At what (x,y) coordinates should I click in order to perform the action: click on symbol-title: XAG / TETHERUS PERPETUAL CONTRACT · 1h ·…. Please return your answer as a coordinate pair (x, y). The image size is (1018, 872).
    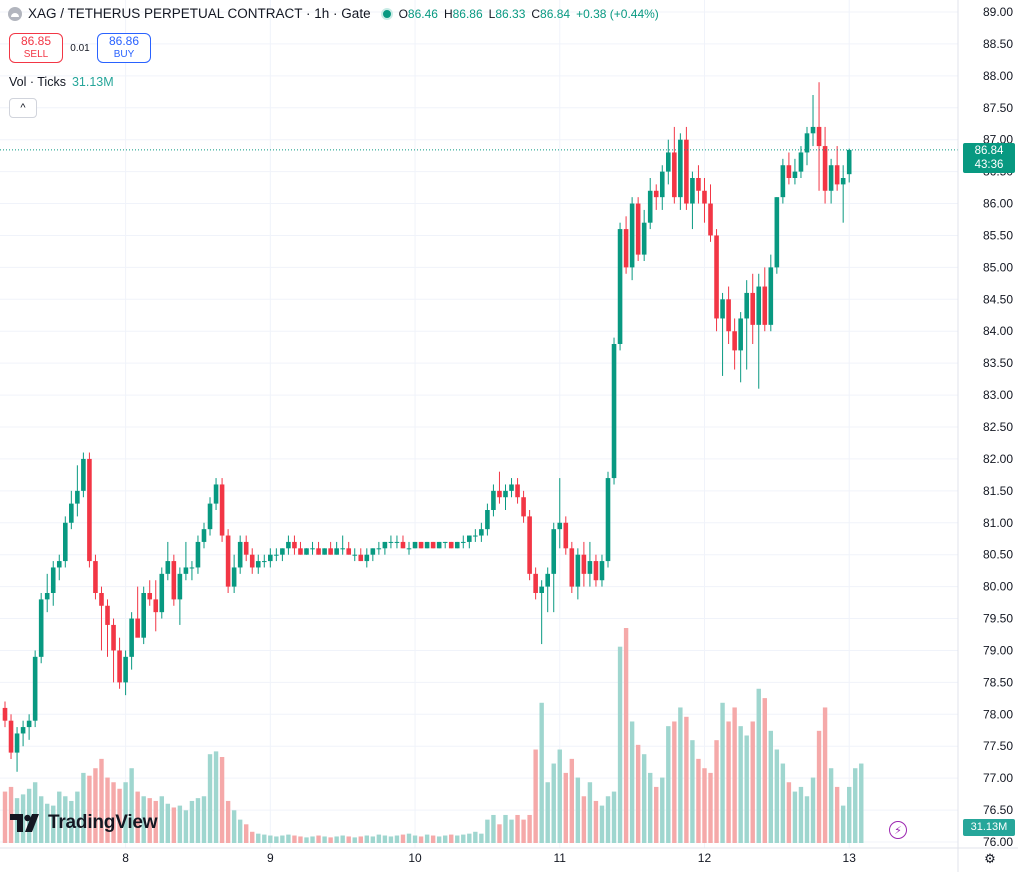
    Looking at the image, I should click on (199, 13).